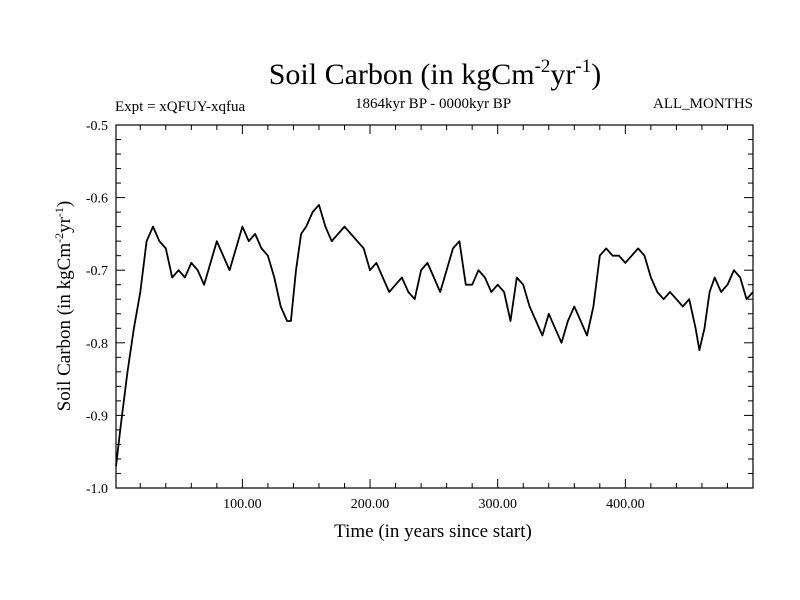 The image size is (800, 600). What do you see at coordinates (97, 126) in the screenshot?
I see `y-tick-label: -0.5` at bounding box center [97, 126].